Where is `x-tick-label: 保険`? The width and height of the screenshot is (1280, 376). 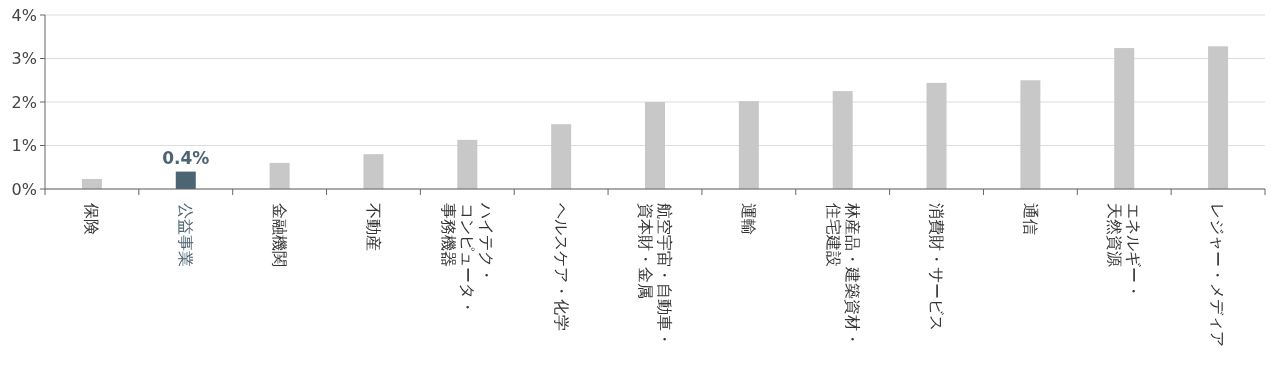
x-tick-label: 保険 is located at coordinates (92, 219).